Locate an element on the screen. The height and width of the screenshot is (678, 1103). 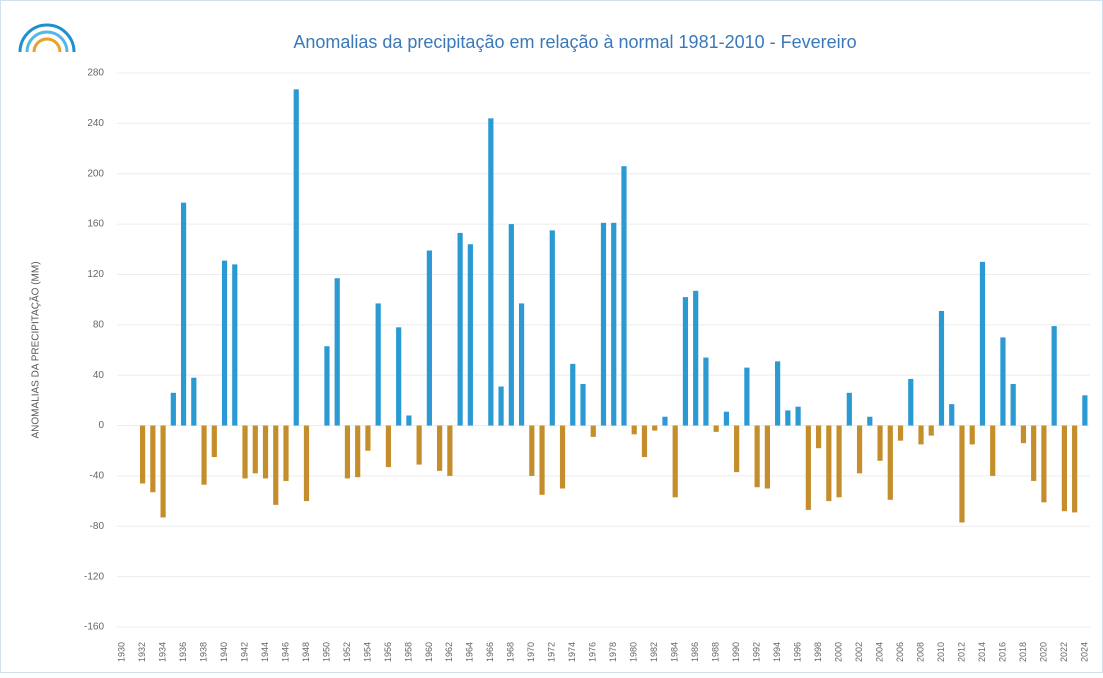
x-tick-label: 2012 is located at coordinates (961, 652).